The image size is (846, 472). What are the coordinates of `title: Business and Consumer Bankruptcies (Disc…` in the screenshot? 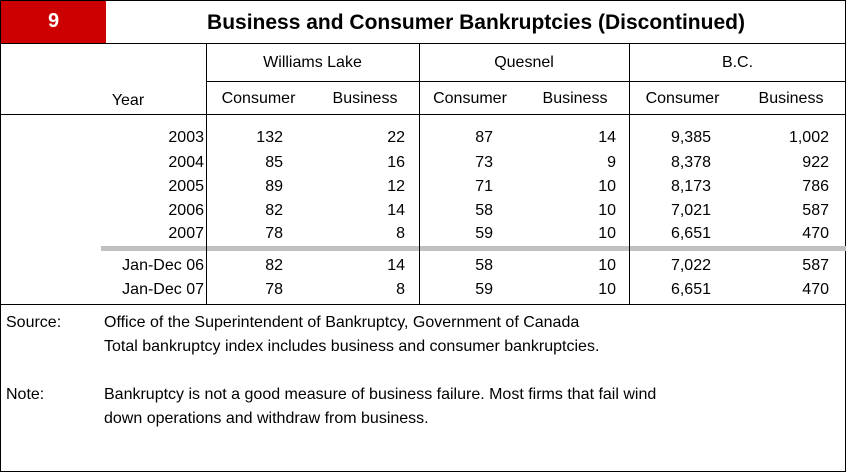 It's located at (476, 22).